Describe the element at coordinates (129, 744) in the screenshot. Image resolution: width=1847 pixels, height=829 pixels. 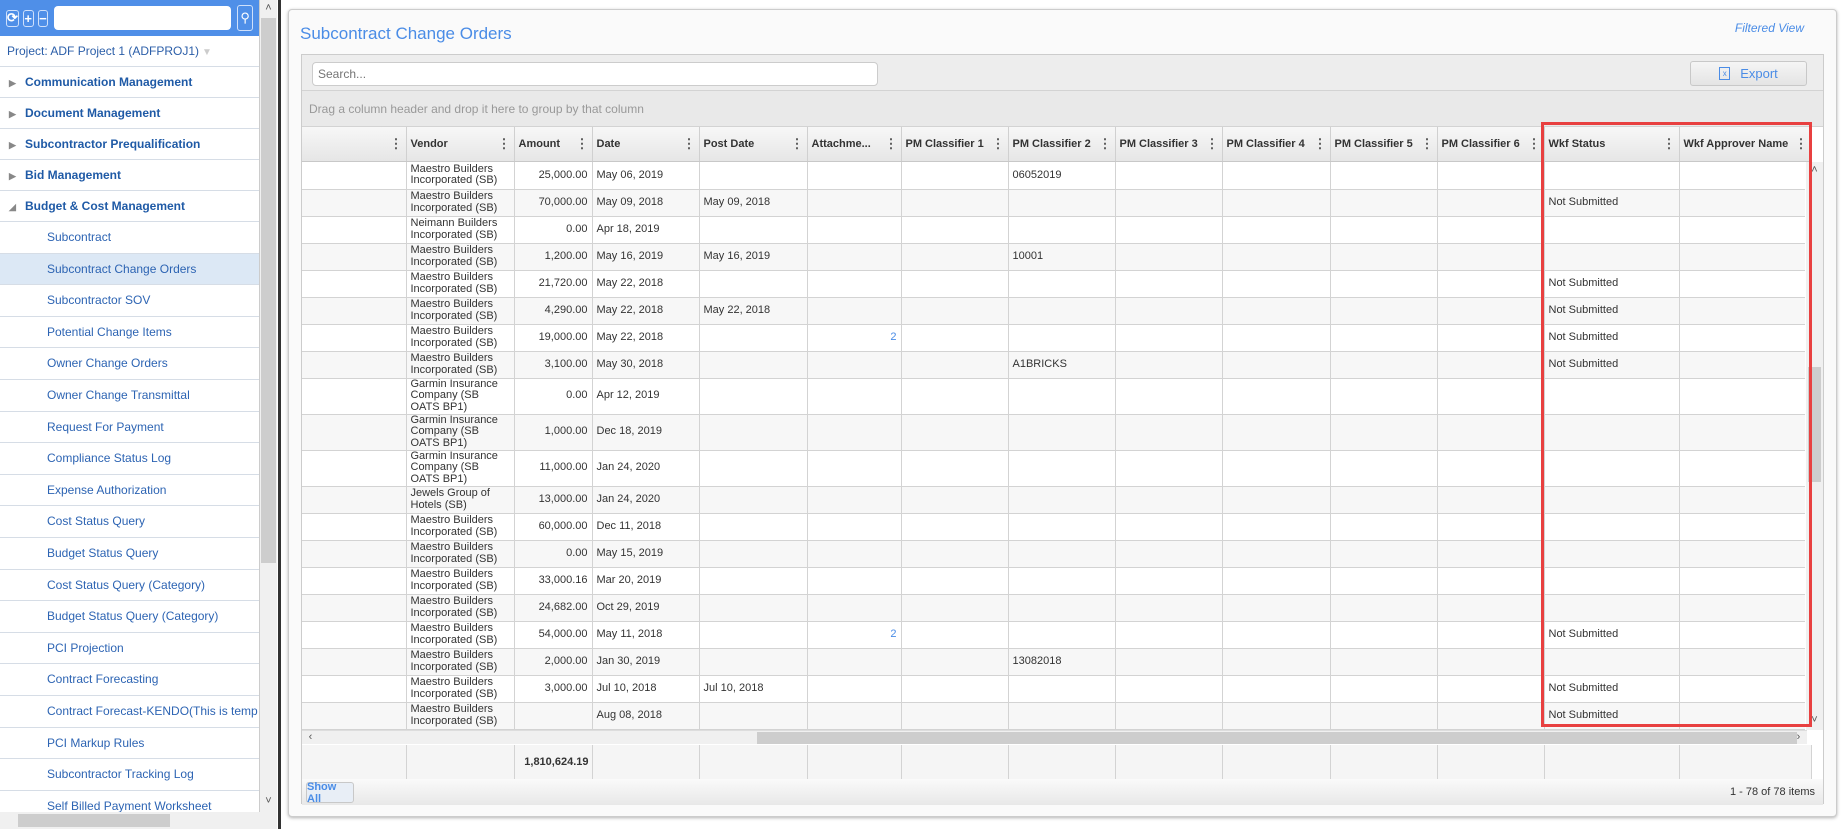
I see `sidebar-item: PCI Markup Rules` at that location.